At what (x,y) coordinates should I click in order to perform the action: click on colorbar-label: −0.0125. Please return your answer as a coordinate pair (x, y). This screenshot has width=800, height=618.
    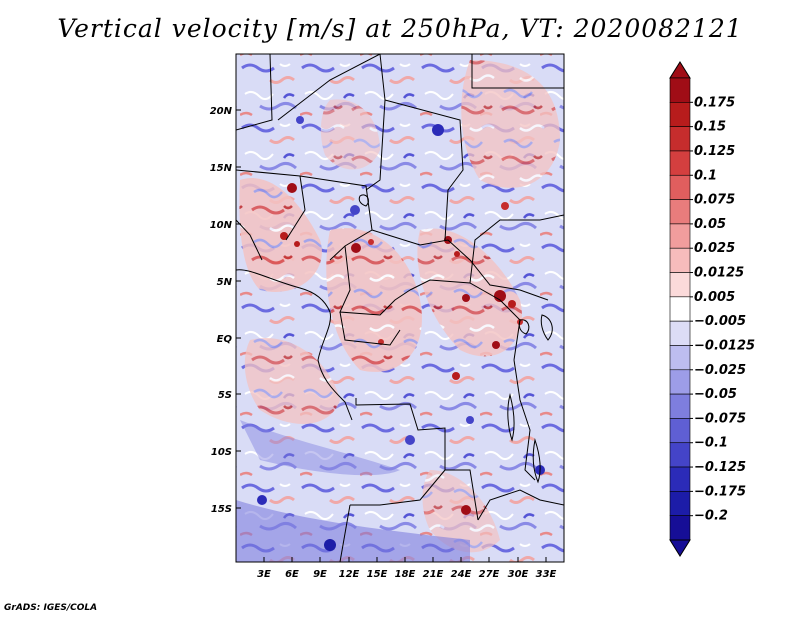
    Looking at the image, I should click on (724, 345).